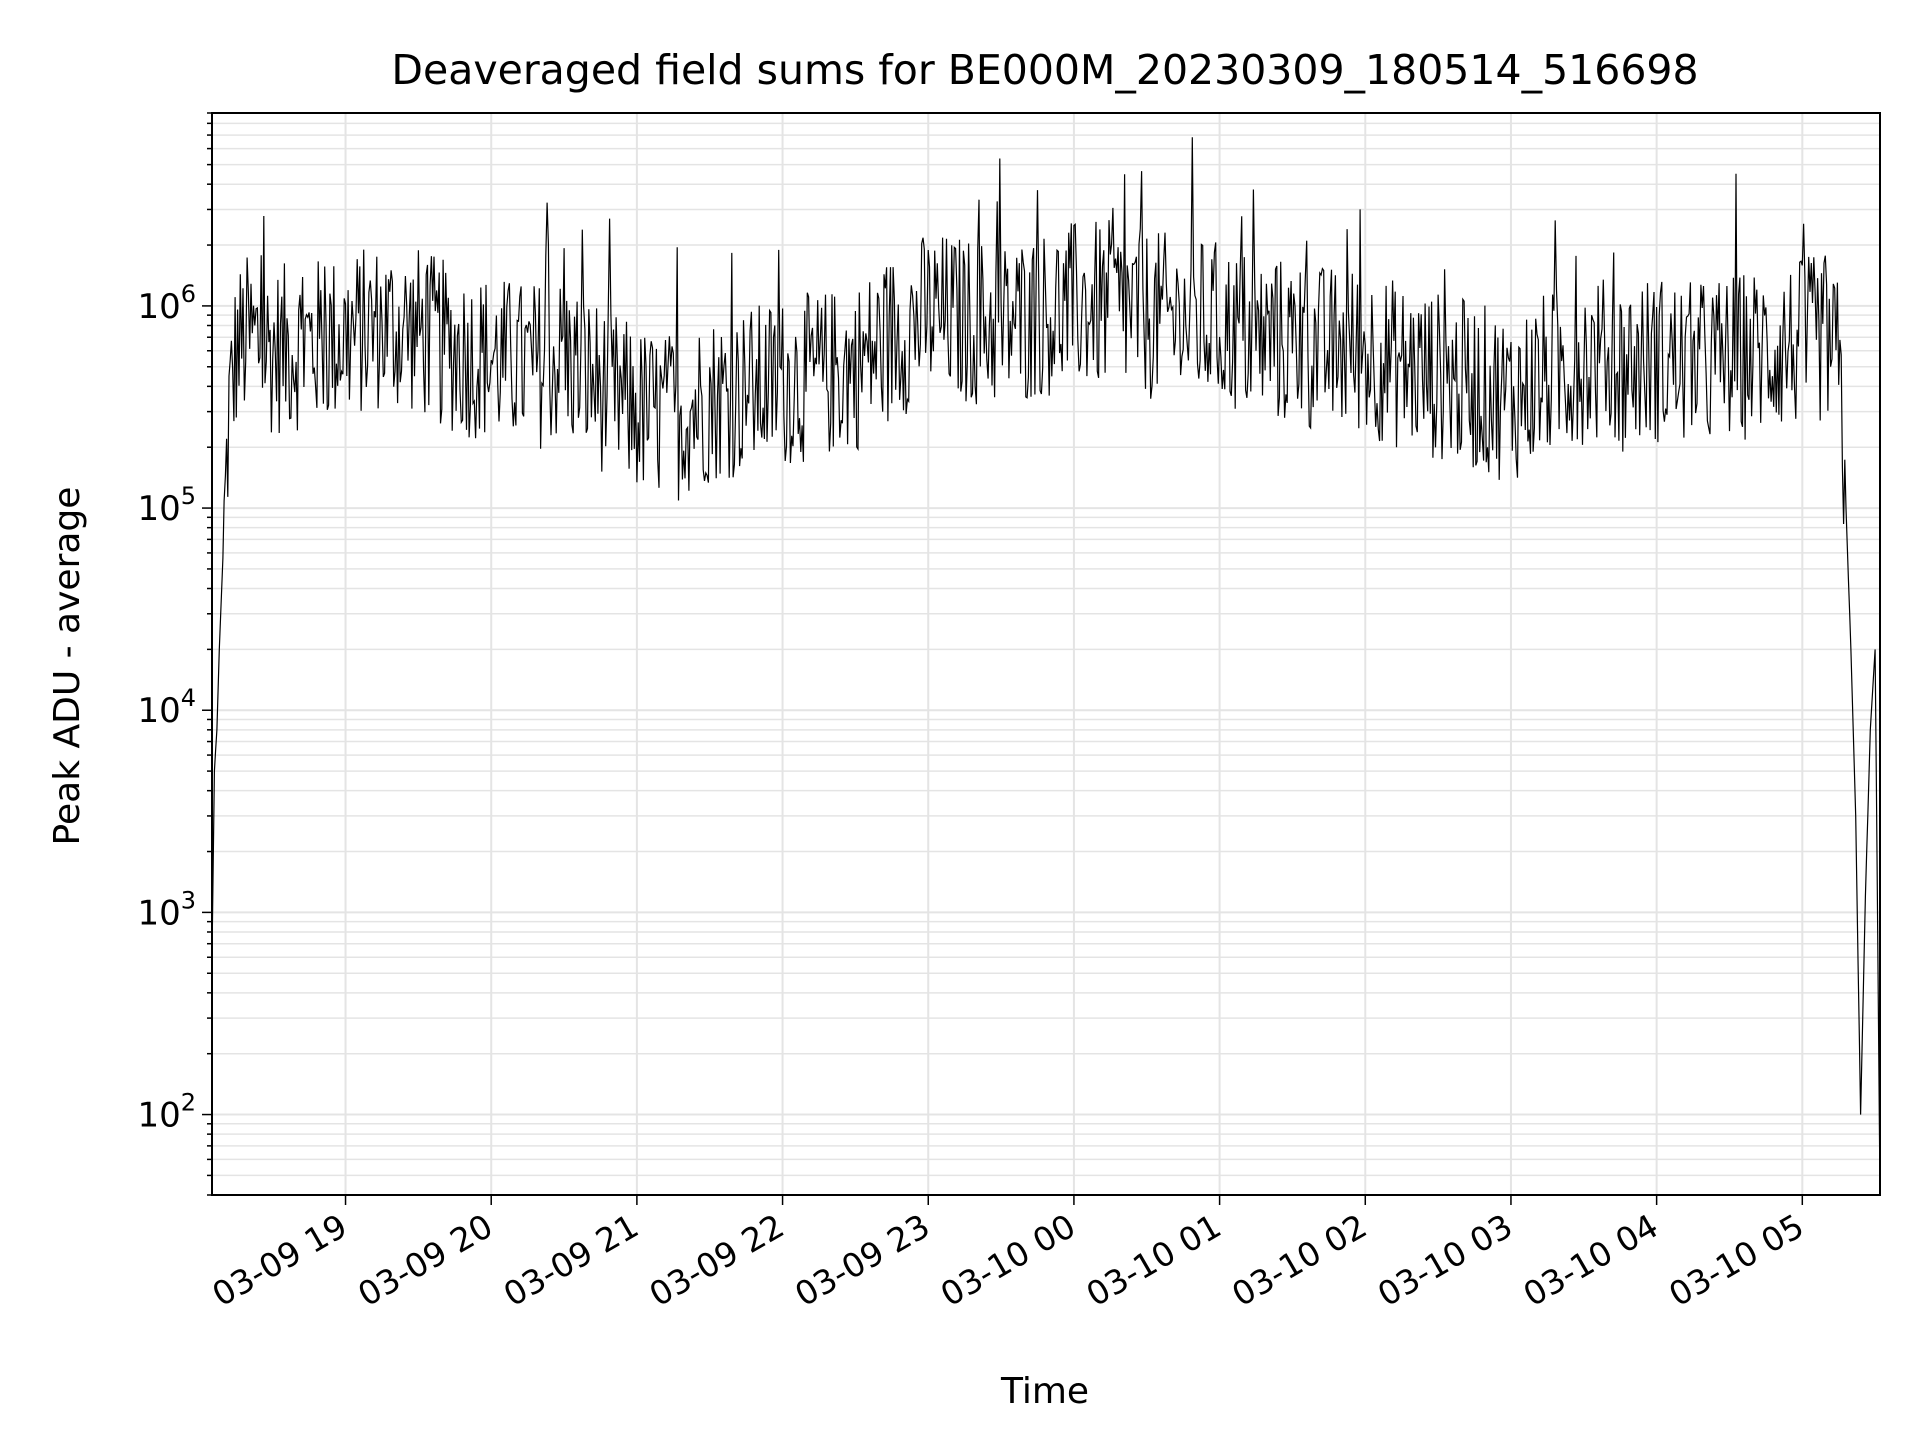  What do you see at coordinates (1044, 1391) in the screenshot?
I see `x-axis-label: Time` at bounding box center [1044, 1391].